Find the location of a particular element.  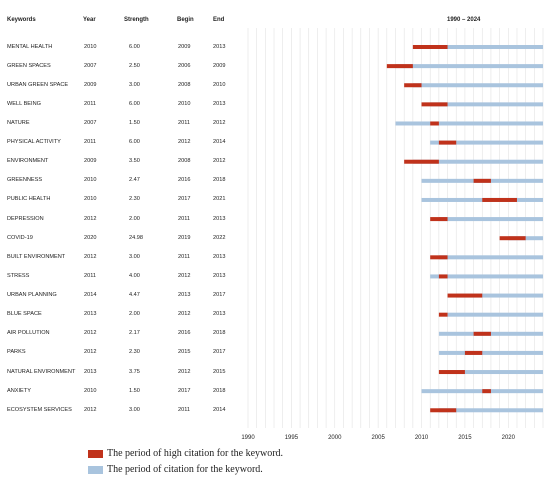

strength-cell: 24.98 is located at coordinates (136, 237).